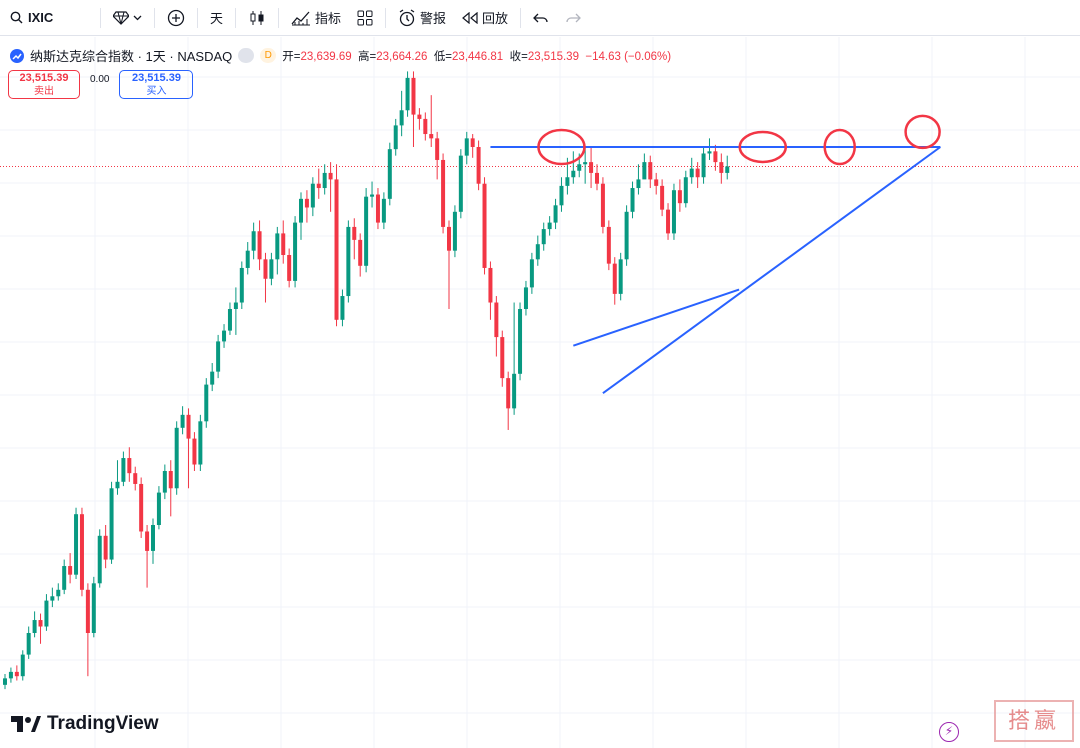 This screenshot has width=1080, height=748. I want to click on buy-button: 23,515.39 买入, so click(156, 84).